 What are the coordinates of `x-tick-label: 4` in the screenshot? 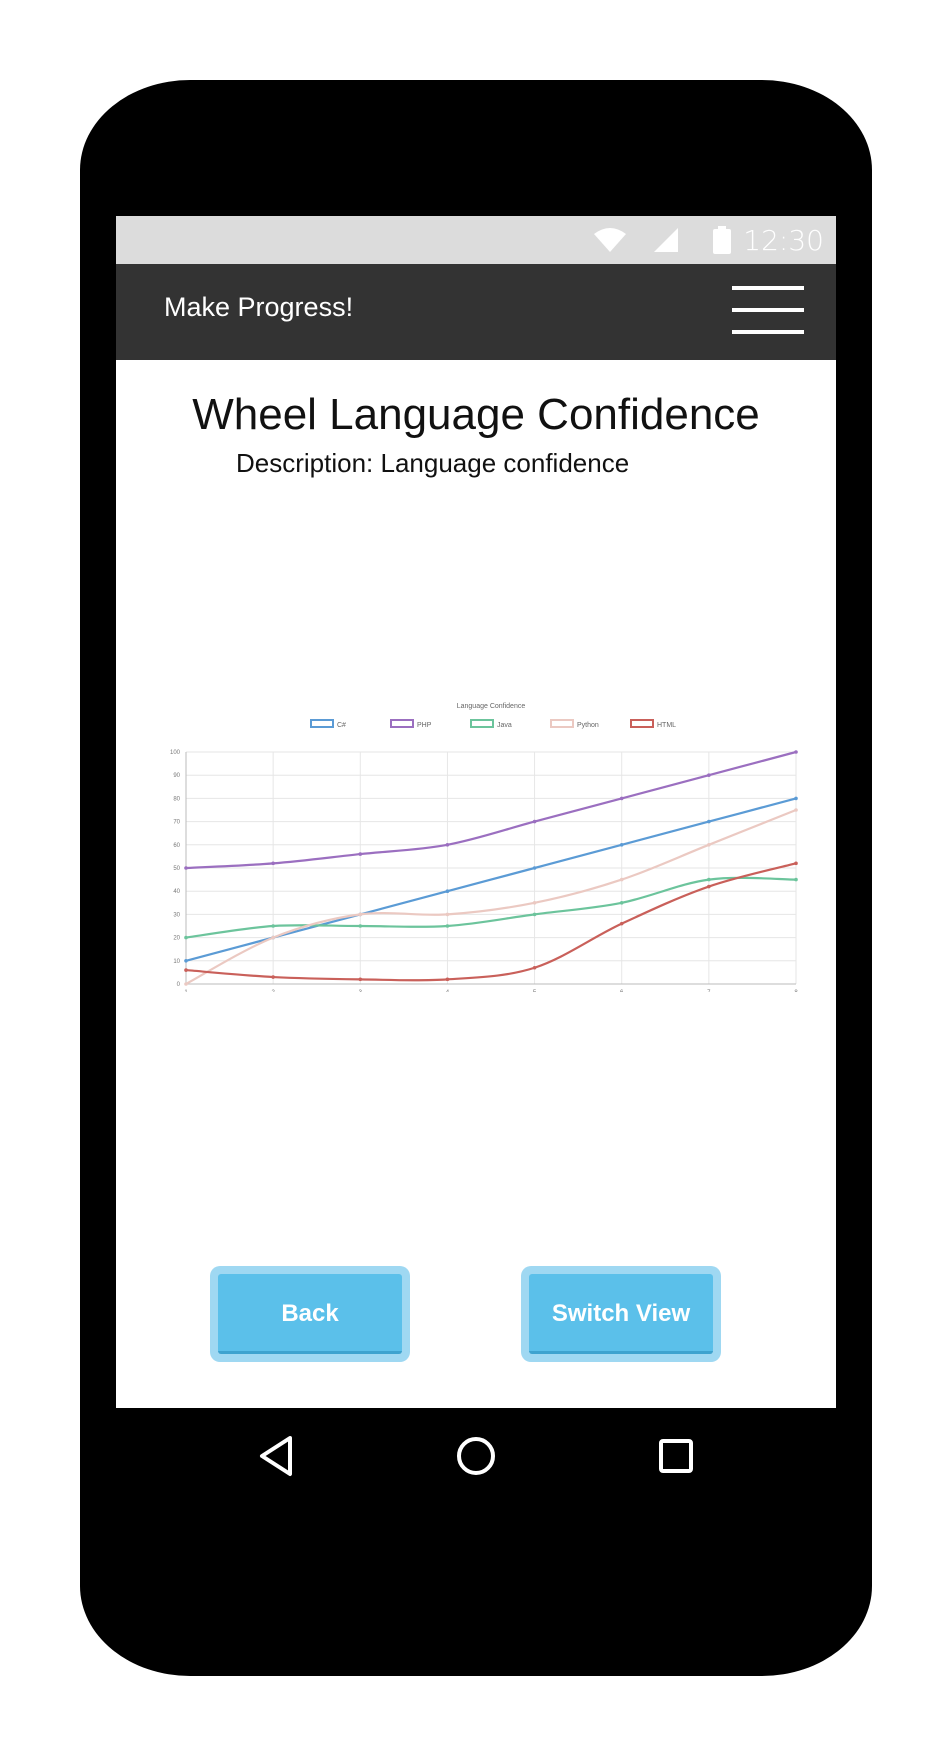 It's located at (448, 991).